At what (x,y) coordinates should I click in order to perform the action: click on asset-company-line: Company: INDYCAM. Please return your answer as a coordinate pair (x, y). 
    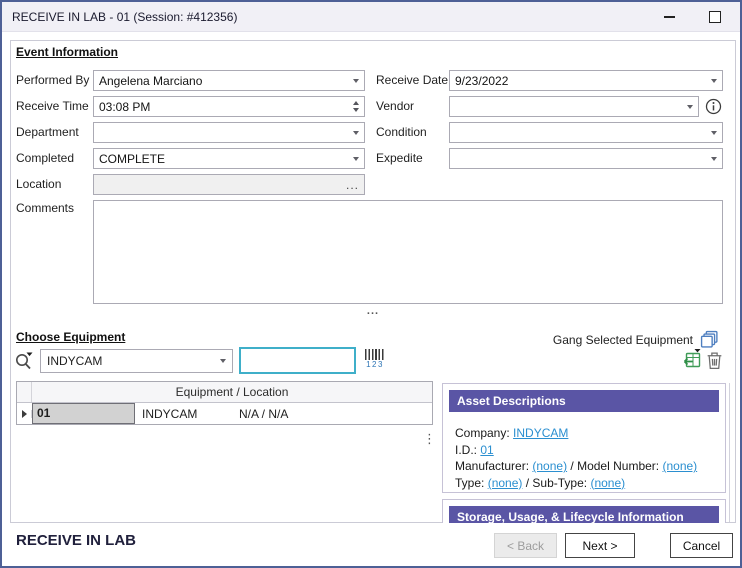
    Looking at the image, I should click on (587, 433).